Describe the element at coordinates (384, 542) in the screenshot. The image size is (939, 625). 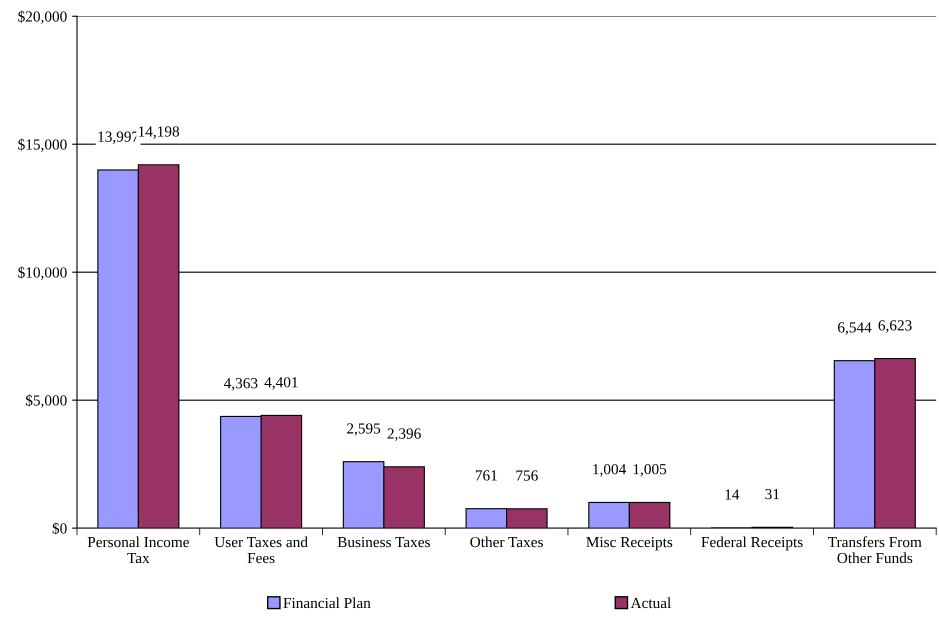
I see `x-tick-label: Business Taxes` at that location.